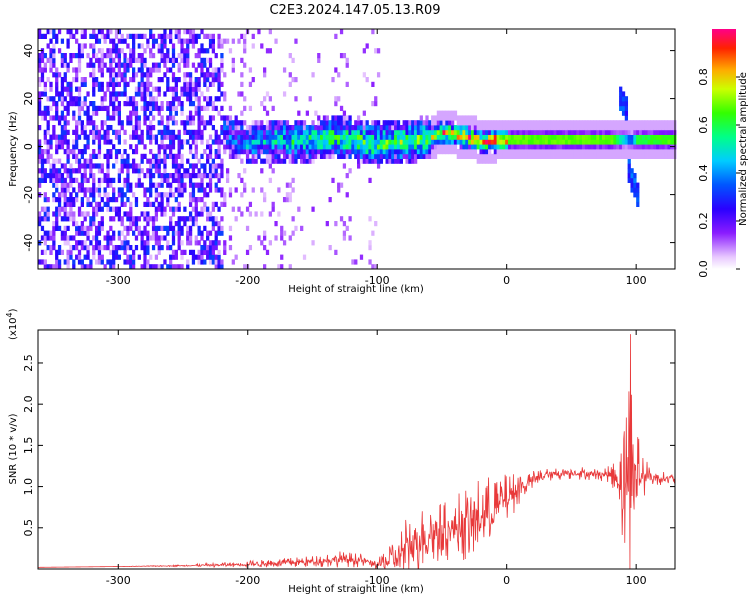  I want to click on spectrogram-y-tick-label: 20, so click(28, 99).